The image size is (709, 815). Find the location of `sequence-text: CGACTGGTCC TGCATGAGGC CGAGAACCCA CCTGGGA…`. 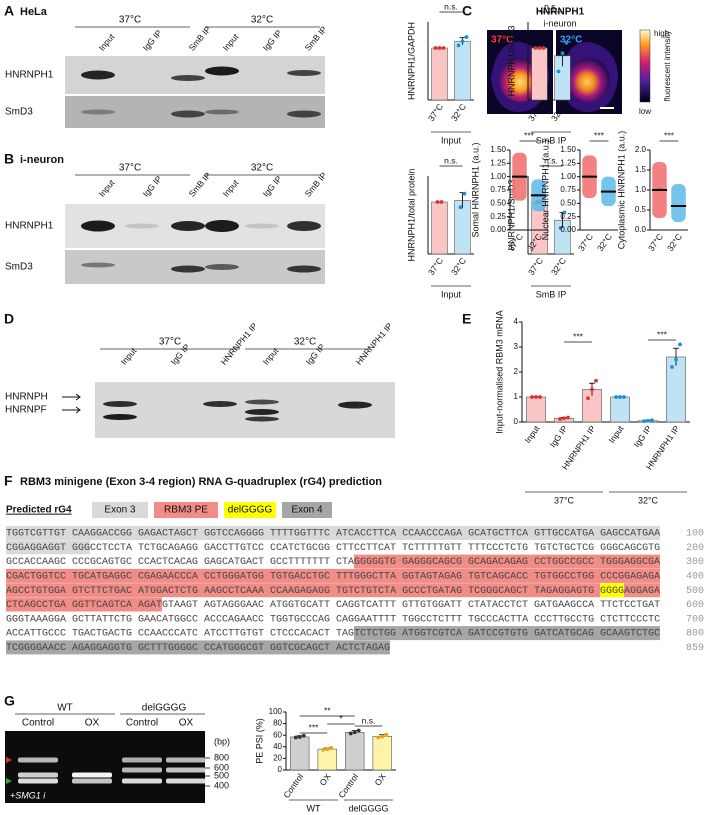

sequence-text: CGACTGGTCC TGCATGAGGC CGAGAACCCA CCTGGGA… is located at coordinates (333, 577).